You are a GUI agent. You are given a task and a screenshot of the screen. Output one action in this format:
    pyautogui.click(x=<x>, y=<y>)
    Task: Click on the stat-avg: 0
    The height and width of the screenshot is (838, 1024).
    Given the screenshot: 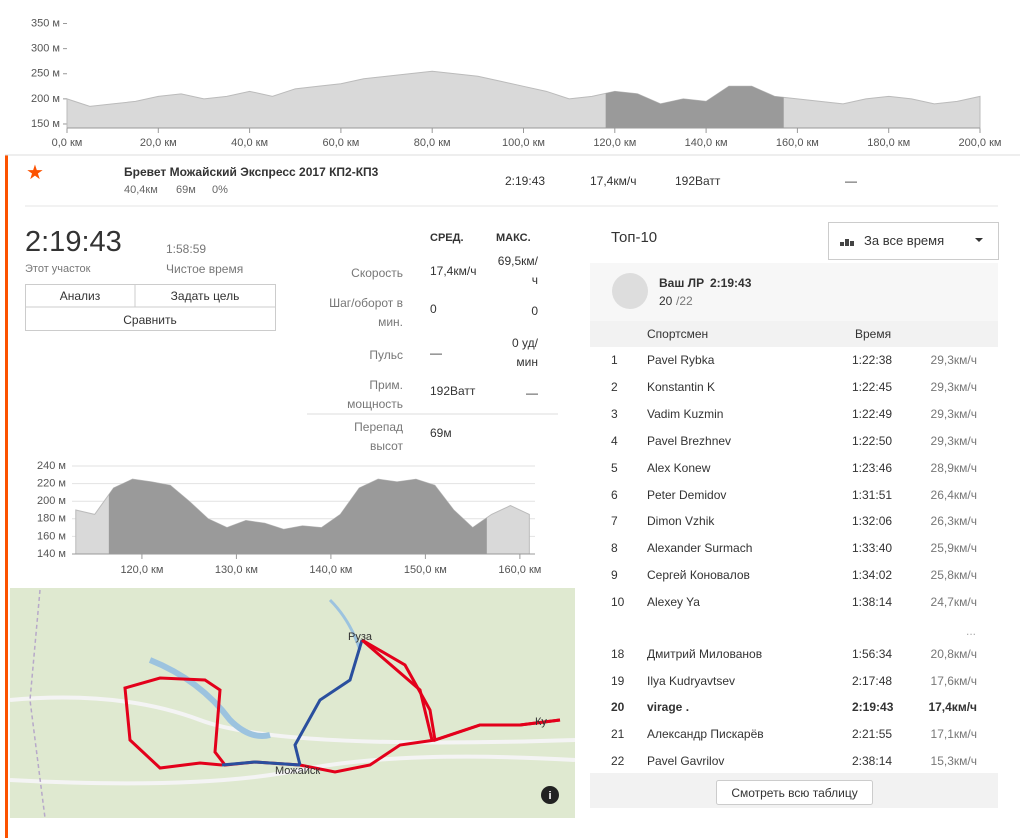 What is the action you would take?
    pyautogui.click(x=433, y=309)
    